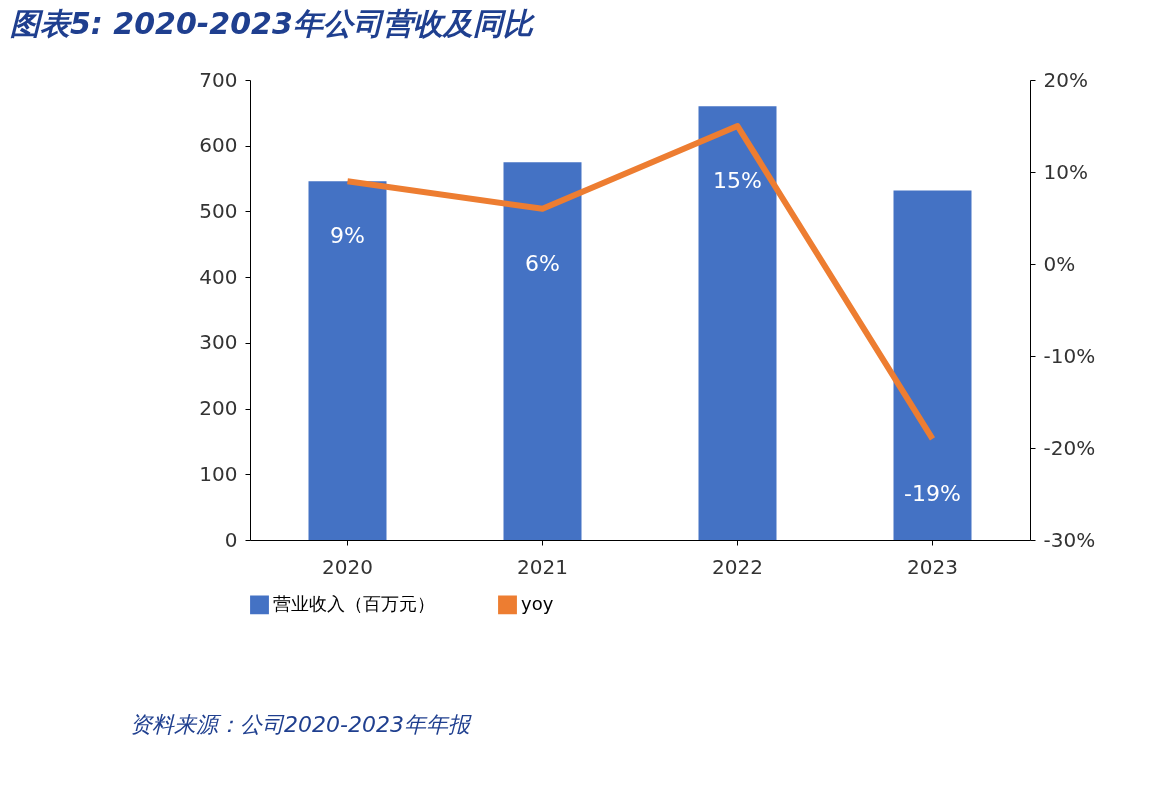  I want to click on y2-tick-label: 20%, so click(1065, 79).